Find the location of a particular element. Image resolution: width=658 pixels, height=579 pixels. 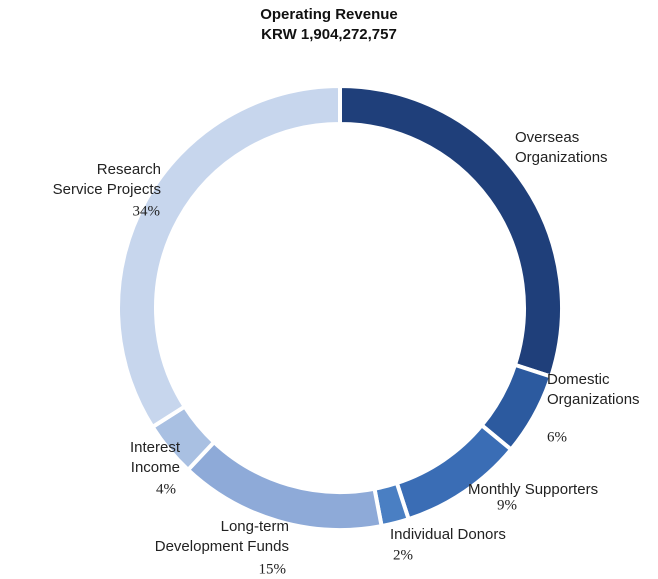

chart-subtitle: KRW 1,904,272,757 is located at coordinates (329, 34).